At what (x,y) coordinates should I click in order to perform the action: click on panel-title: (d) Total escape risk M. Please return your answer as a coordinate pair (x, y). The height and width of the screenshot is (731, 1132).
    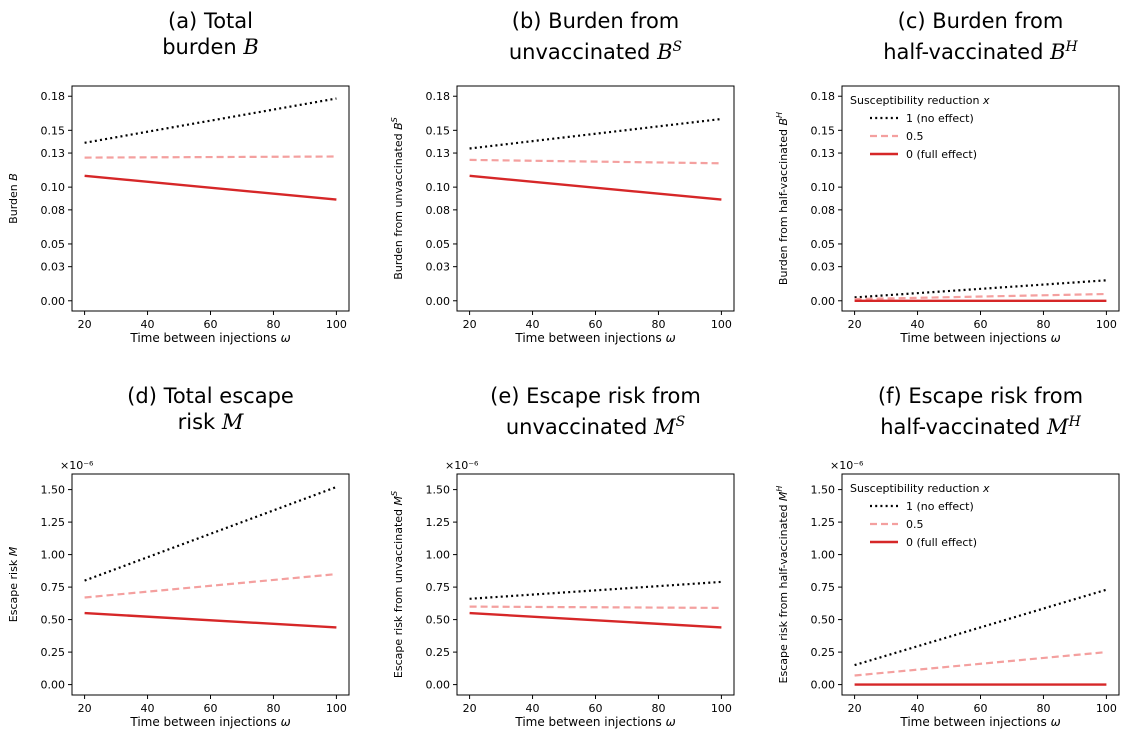
    Looking at the image, I should click on (210, 409).